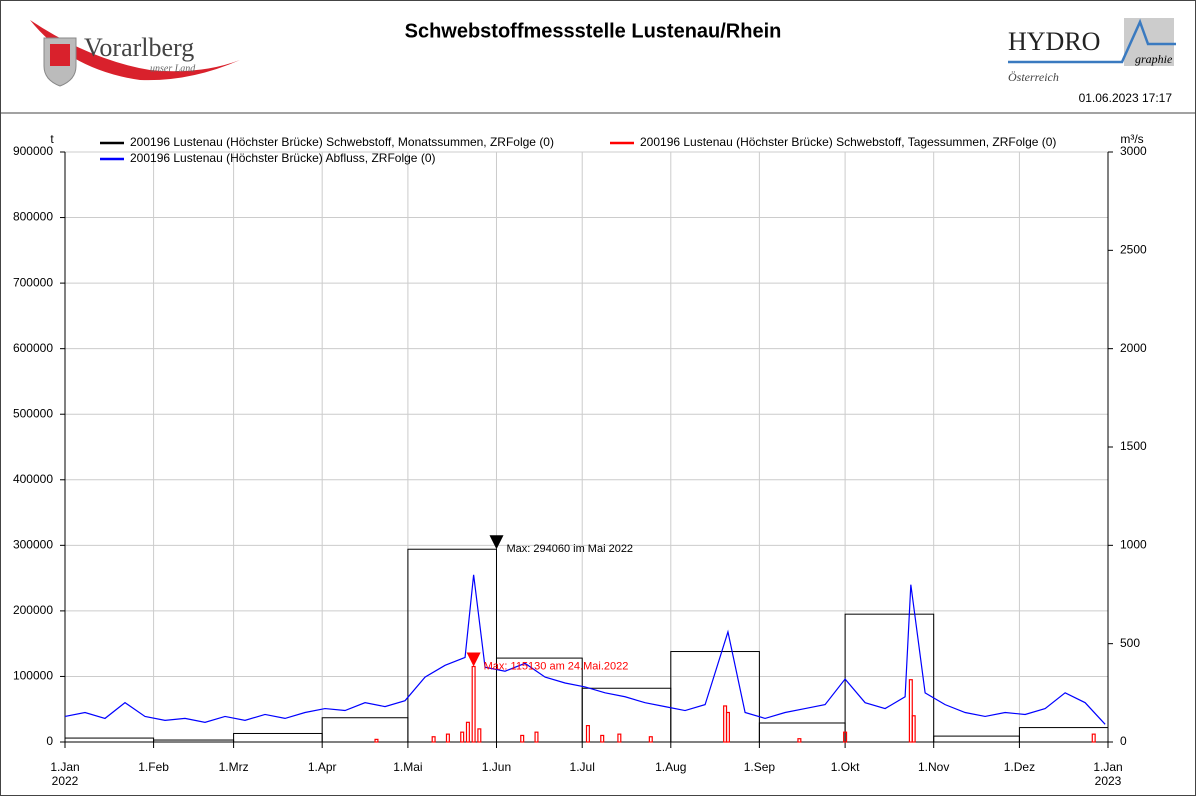  Describe the element at coordinates (582, 767) in the screenshot. I see `x-tick-label: 1.Jul` at that location.